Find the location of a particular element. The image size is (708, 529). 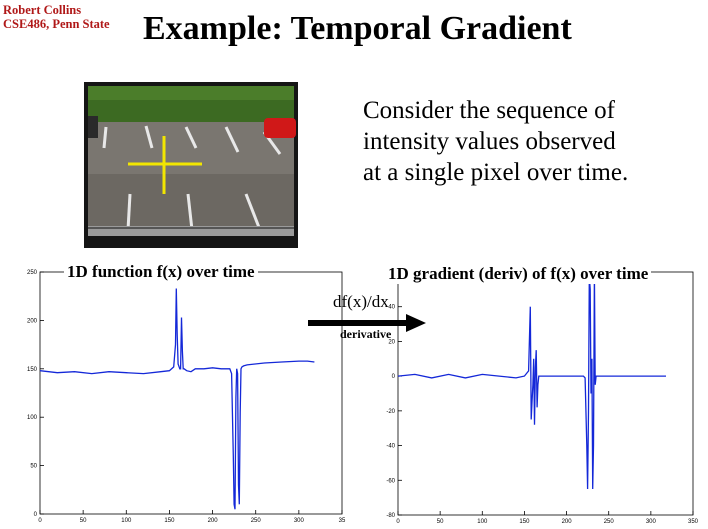

parking-lot-photo is located at coordinates (191, 165).